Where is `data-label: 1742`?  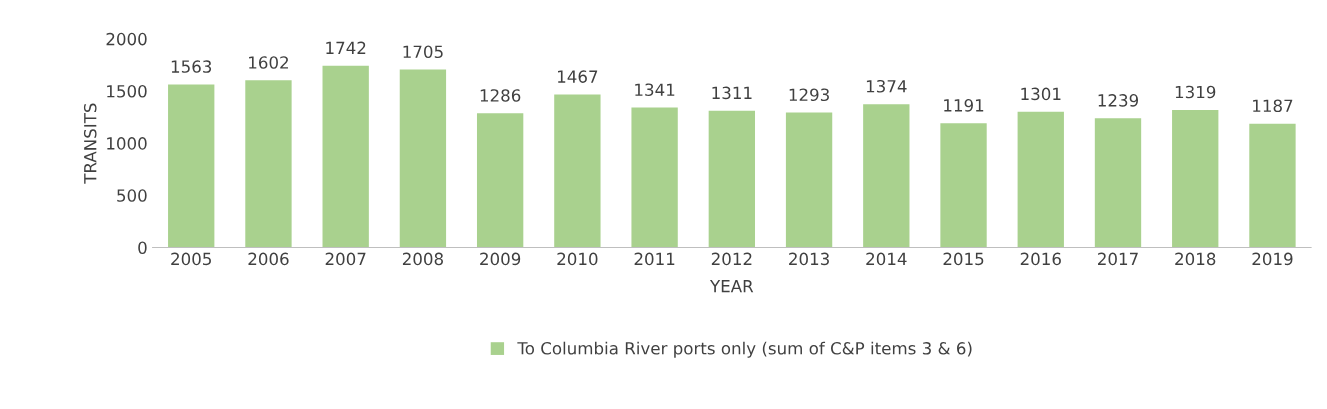 data-label: 1742 is located at coordinates (346, 47).